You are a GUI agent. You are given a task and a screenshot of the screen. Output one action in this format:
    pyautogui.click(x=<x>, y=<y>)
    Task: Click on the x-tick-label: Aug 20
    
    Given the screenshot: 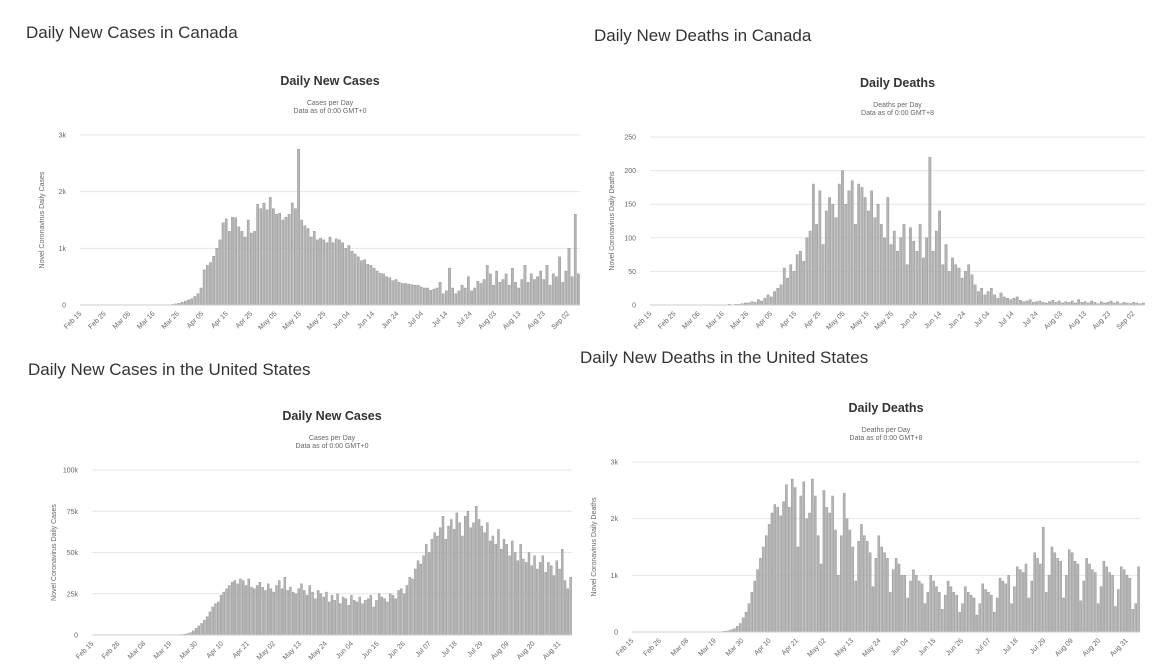 What is the action you would take?
    pyautogui.click(x=1092, y=647)
    